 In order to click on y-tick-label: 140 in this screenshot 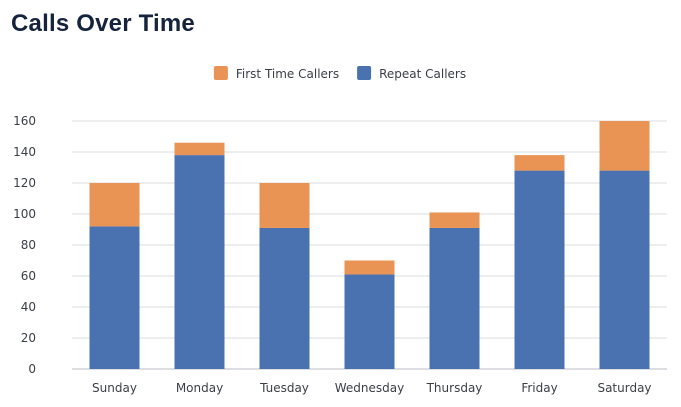, I will do `click(24, 152)`.